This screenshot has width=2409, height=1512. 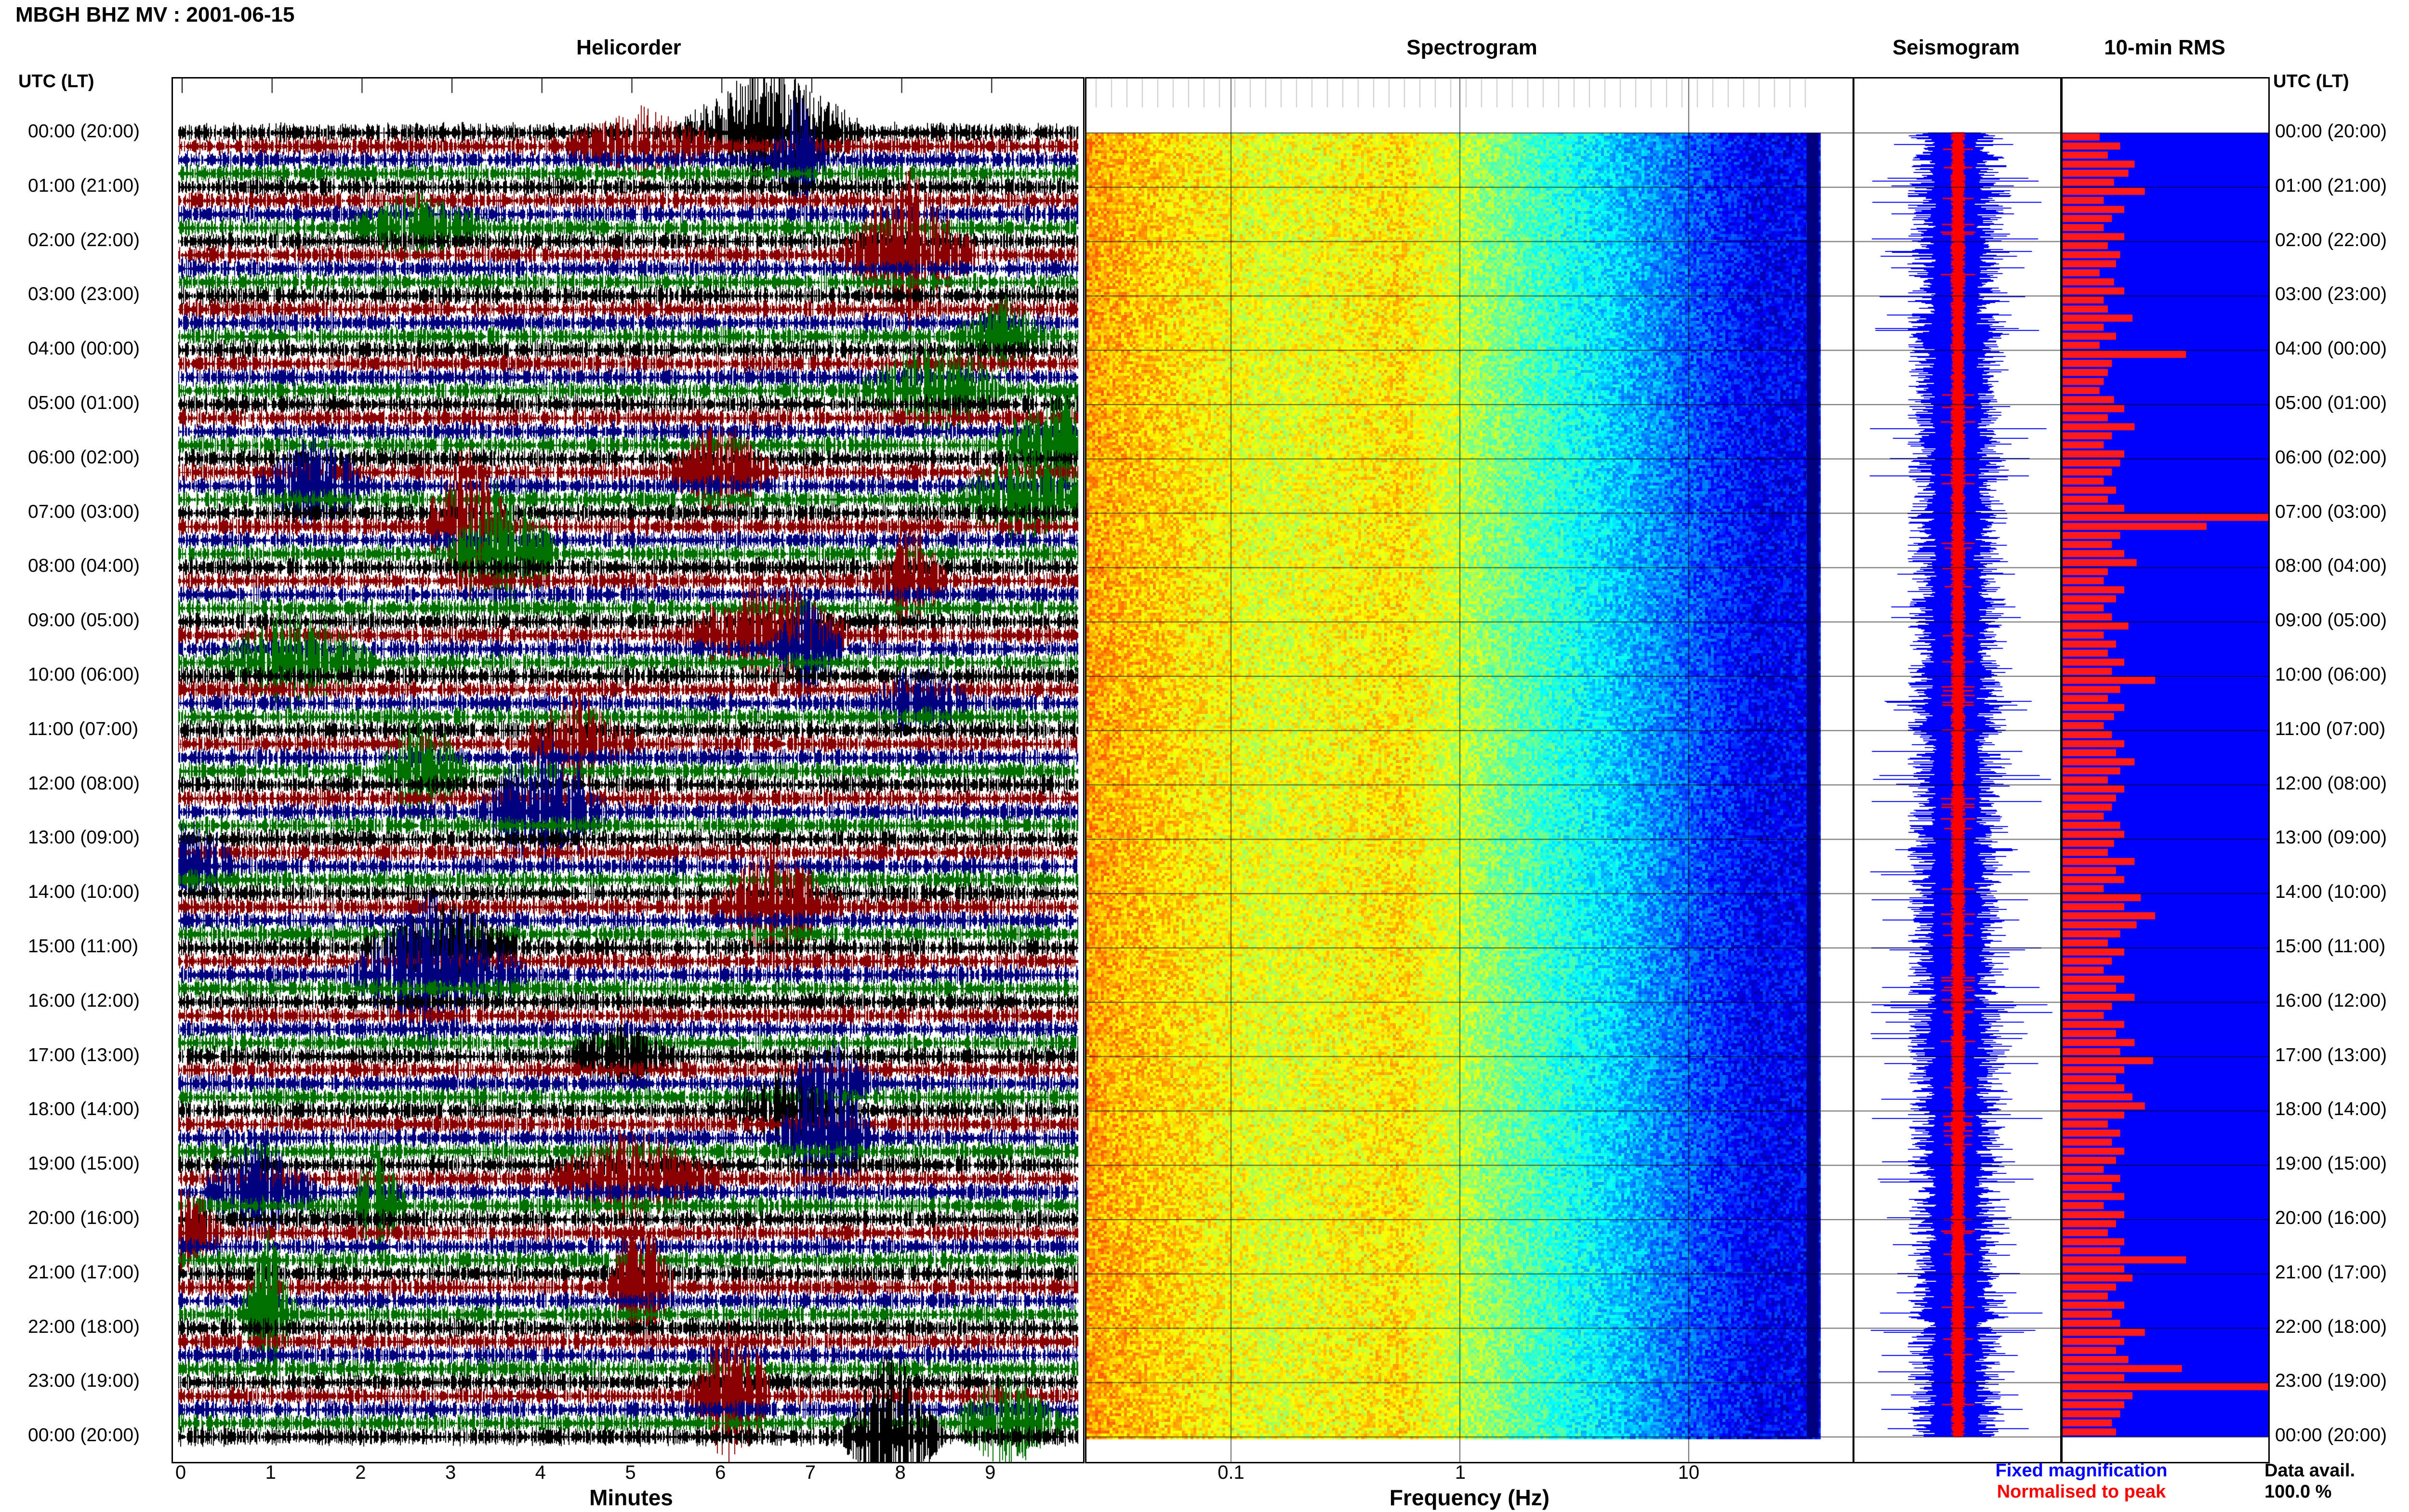 I want to click on time-axis-label-right: UTC (LT), so click(x=2311, y=81).